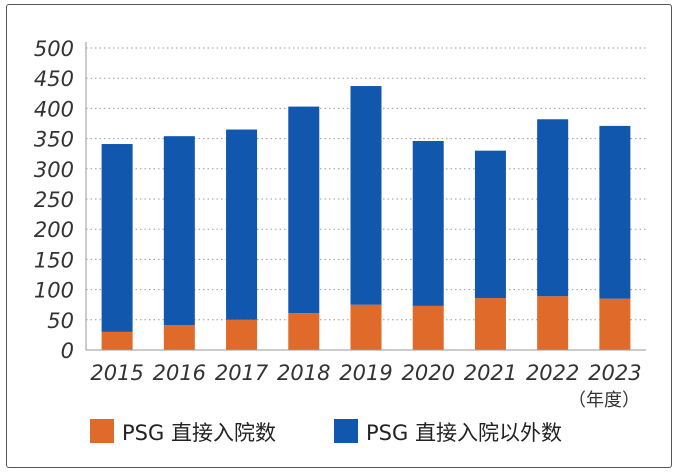 This screenshot has width=680, height=476. Describe the element at coordinates (242, 224) in the screenshot. I see `bar-other-2017` at that location.